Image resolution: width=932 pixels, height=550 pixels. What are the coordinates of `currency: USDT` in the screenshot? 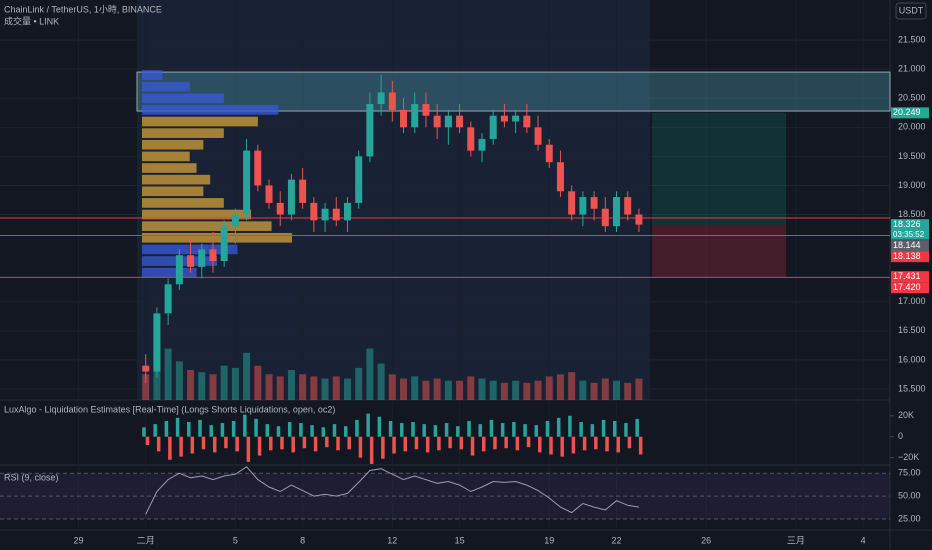 It's located at (911, 10).